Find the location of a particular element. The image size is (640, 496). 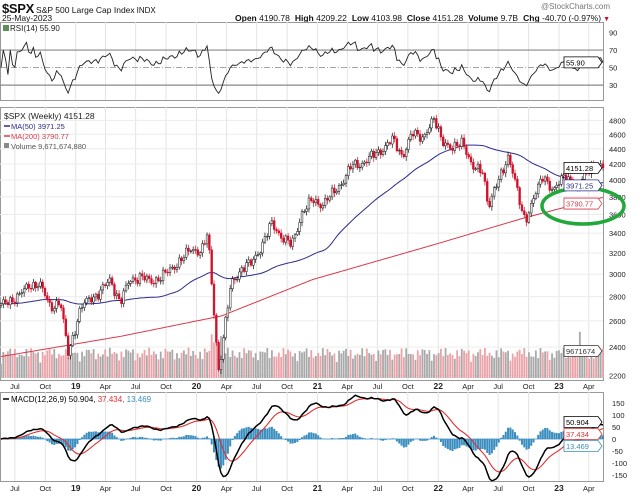

price-axis-label: 4000 is located at coordinates (617, 180).